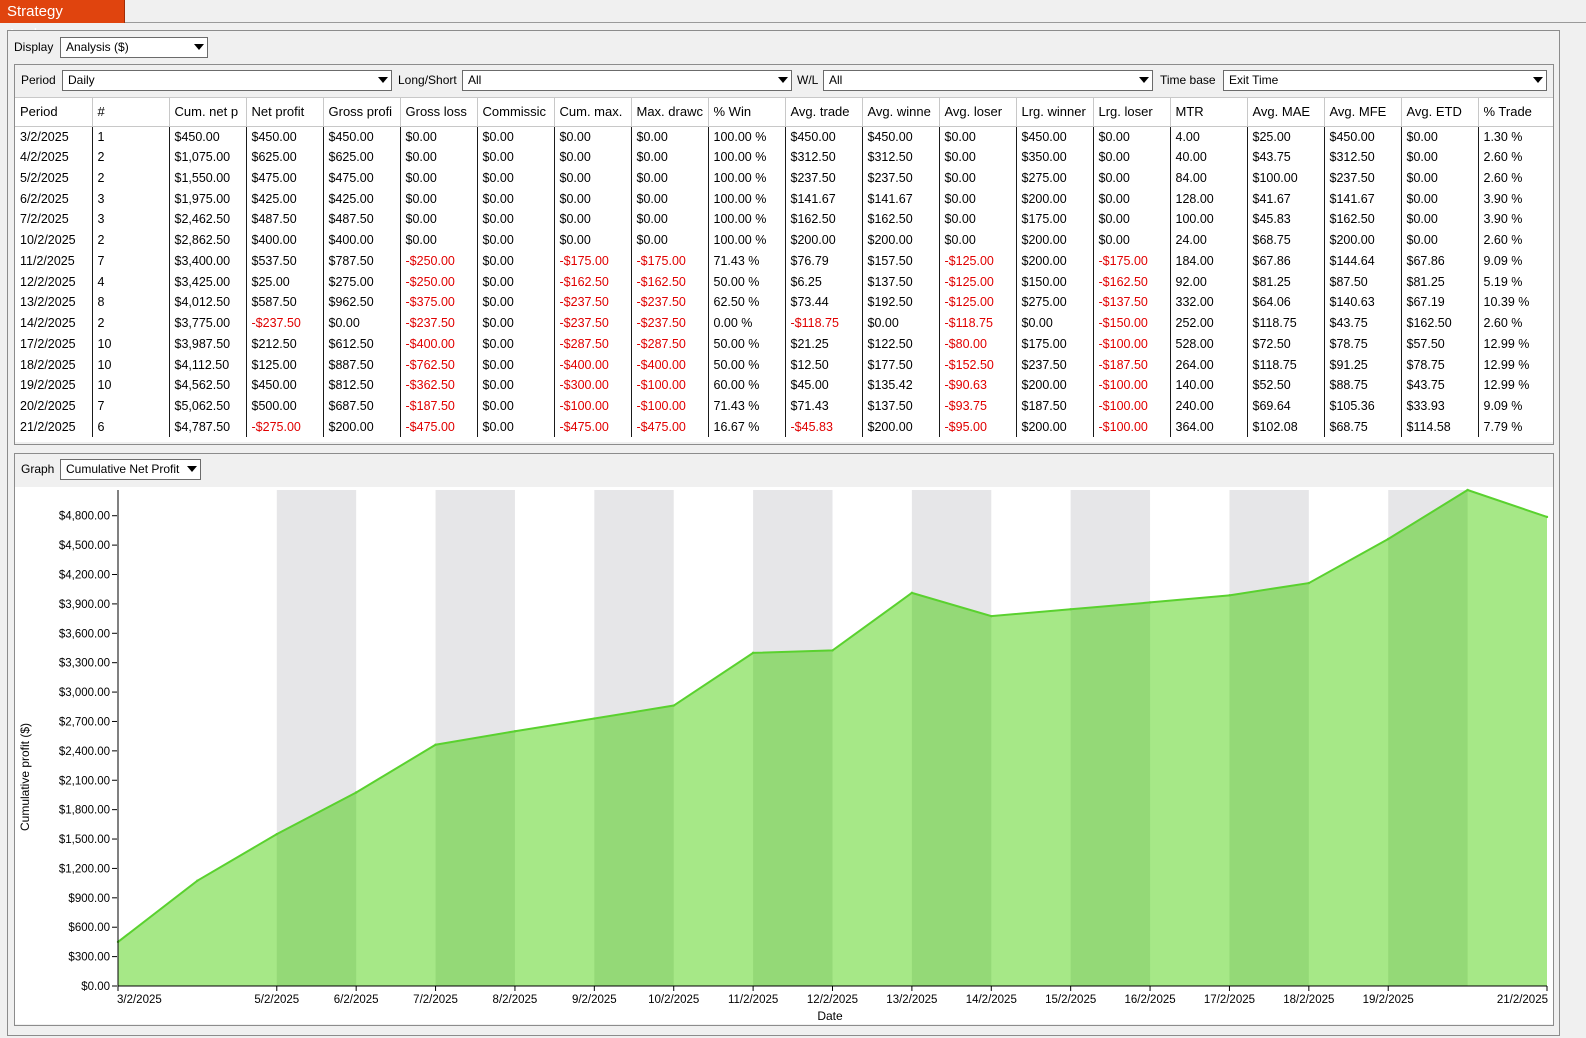 The image size is (1586, 1038). Describe the element at coordinates (808, 80) in the screenshot. I see `wl-label: W/L` at that location.